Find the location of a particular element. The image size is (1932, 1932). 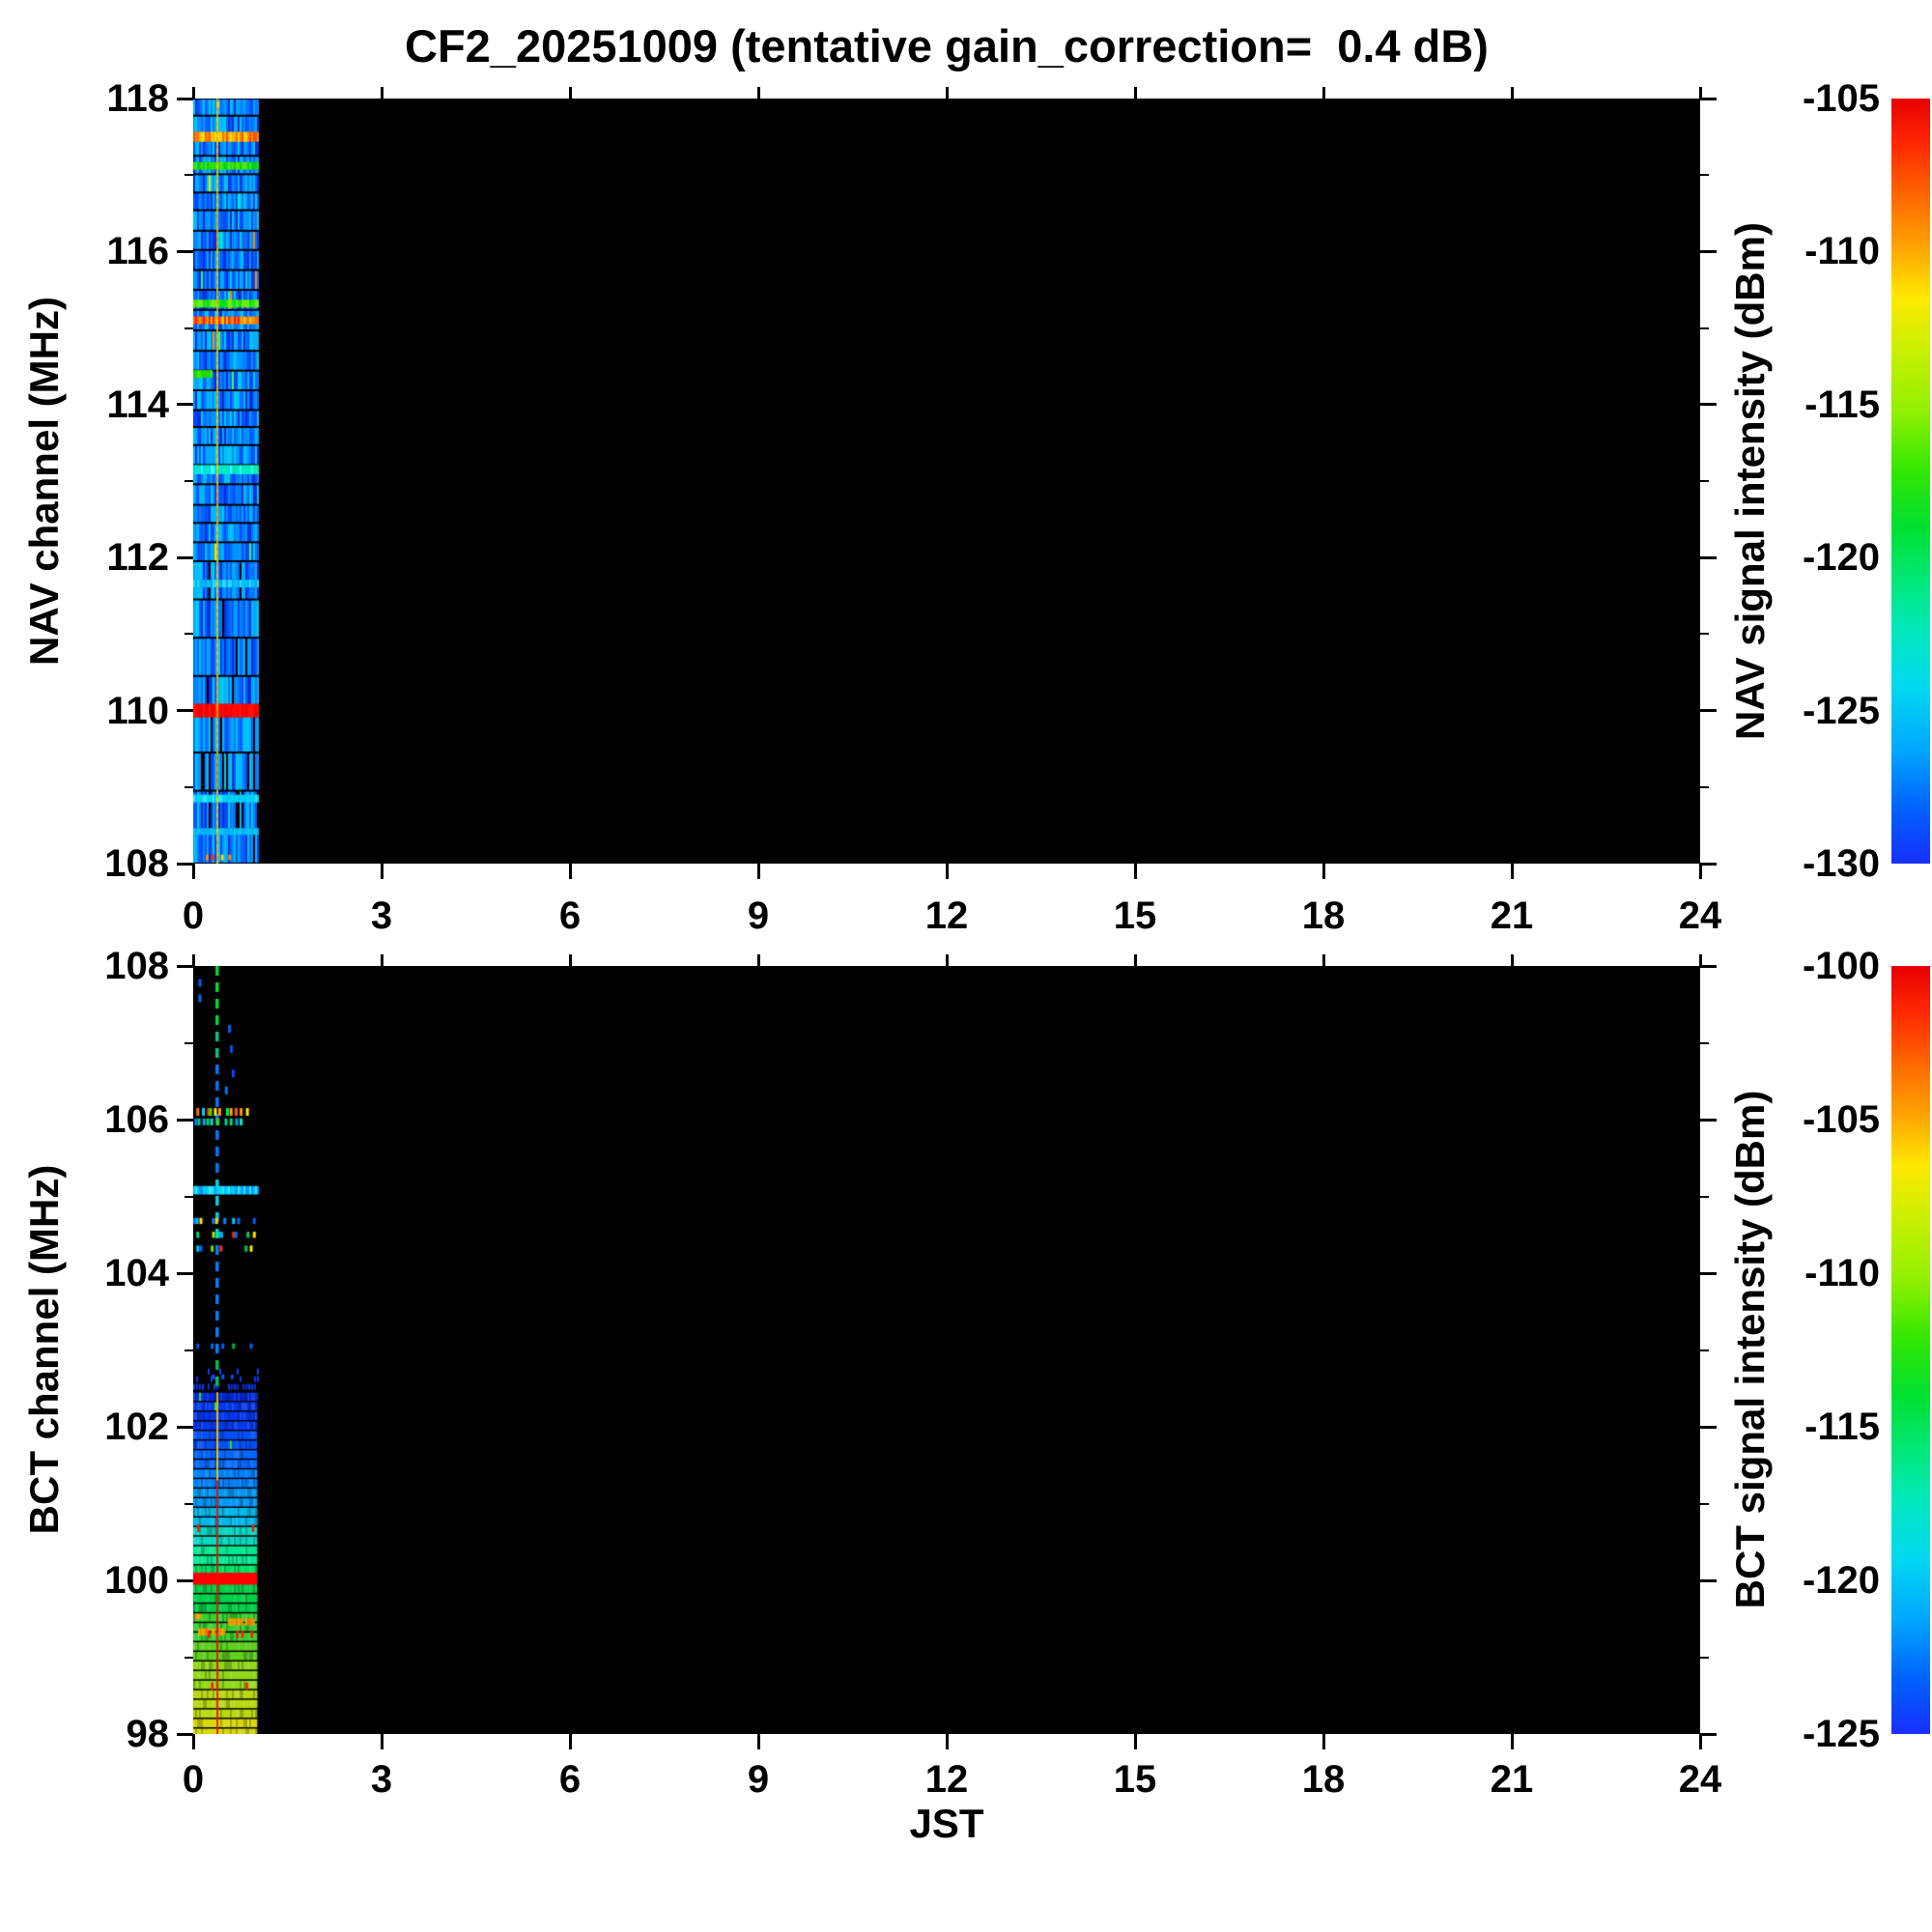

colorbar-tick-label: -115 is located at coordinates (1842, 1427).